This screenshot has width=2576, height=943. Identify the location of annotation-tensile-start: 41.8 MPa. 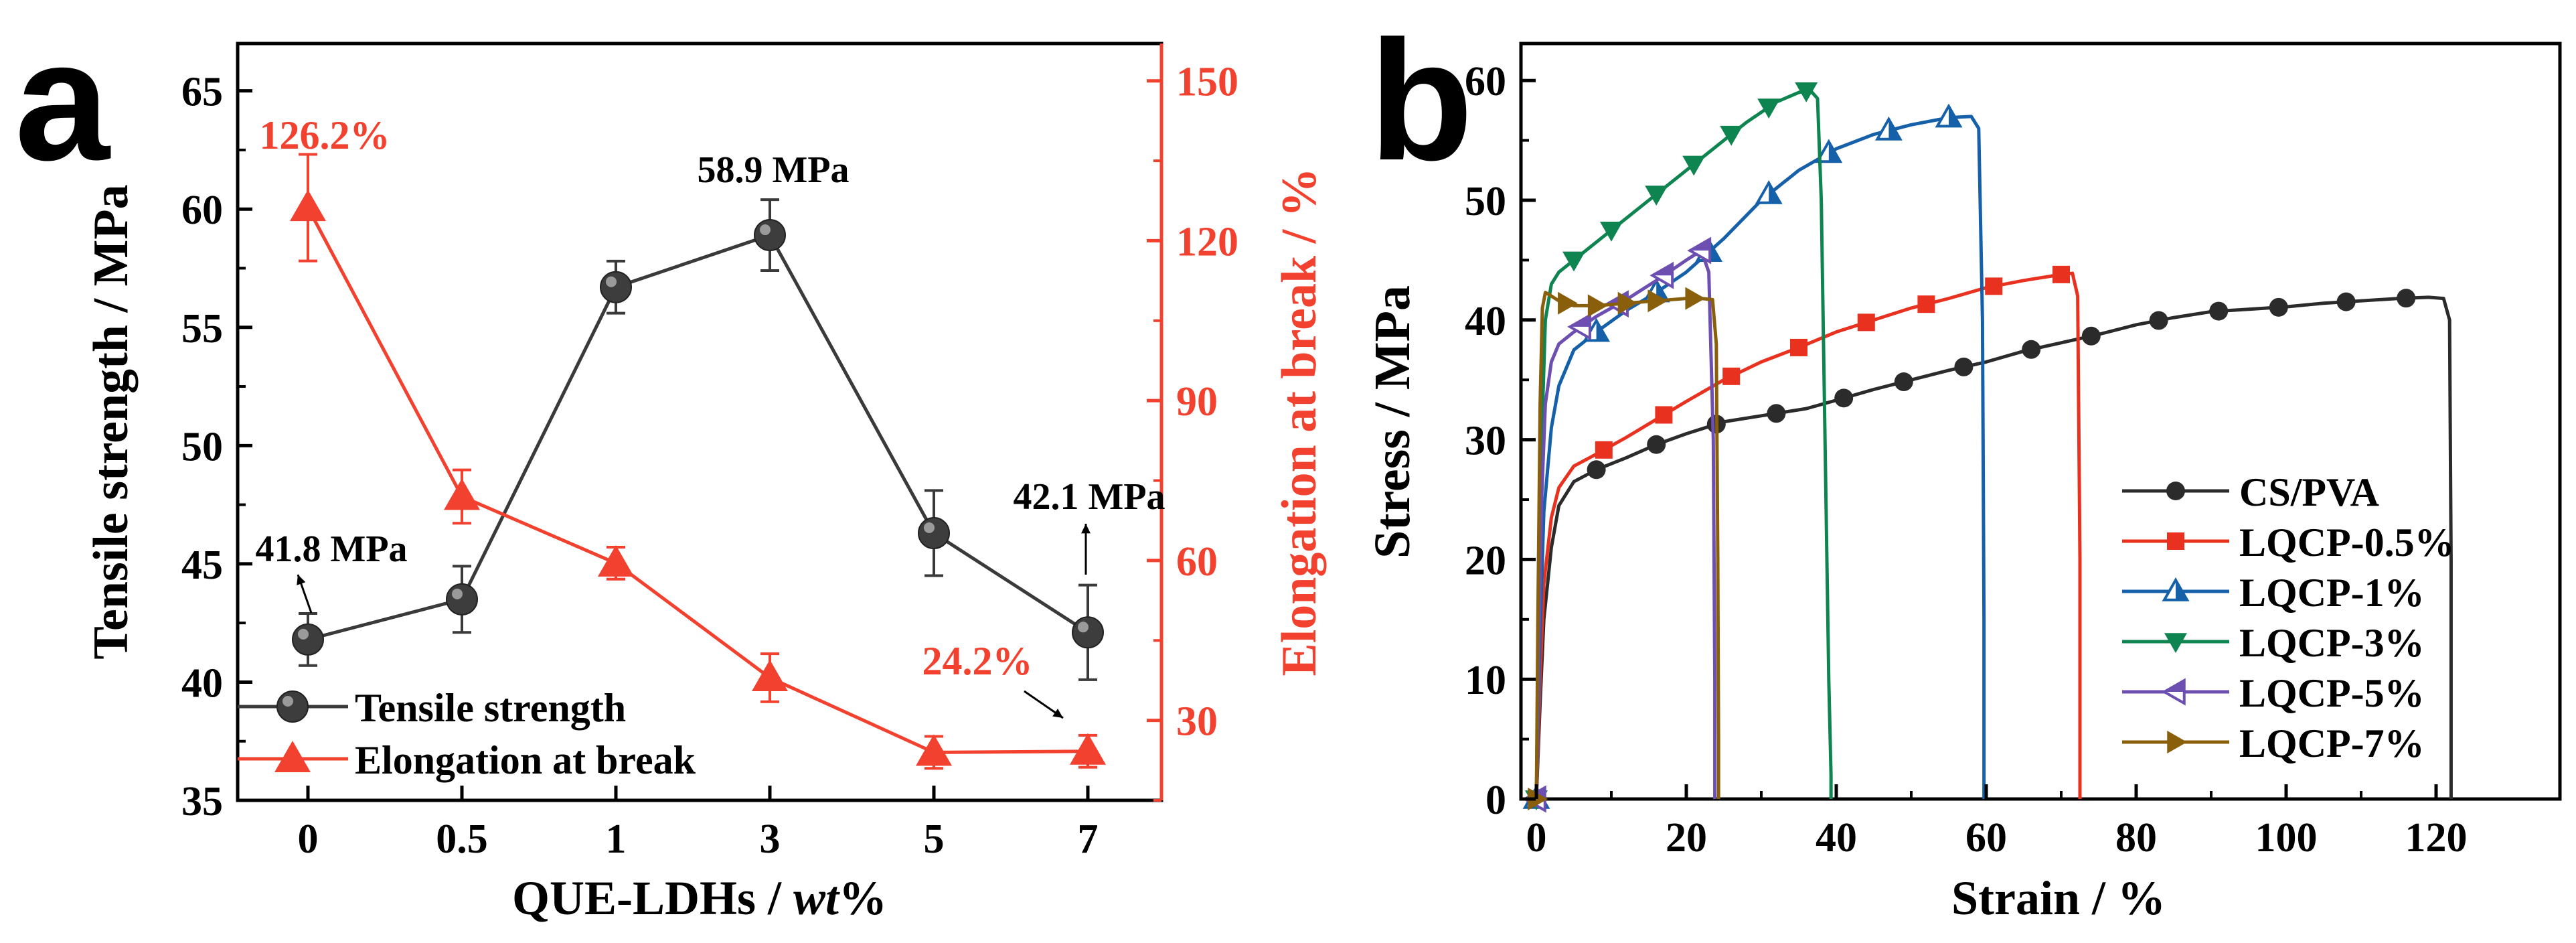
(331, 549).